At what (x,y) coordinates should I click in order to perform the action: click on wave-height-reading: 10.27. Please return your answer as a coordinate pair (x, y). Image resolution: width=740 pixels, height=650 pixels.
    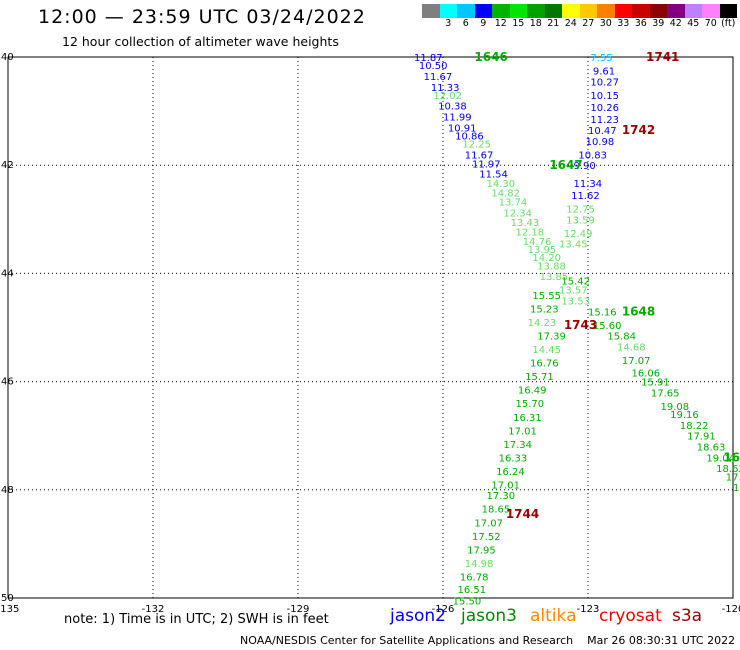
    Looking at the image, I should click on (604, 82).